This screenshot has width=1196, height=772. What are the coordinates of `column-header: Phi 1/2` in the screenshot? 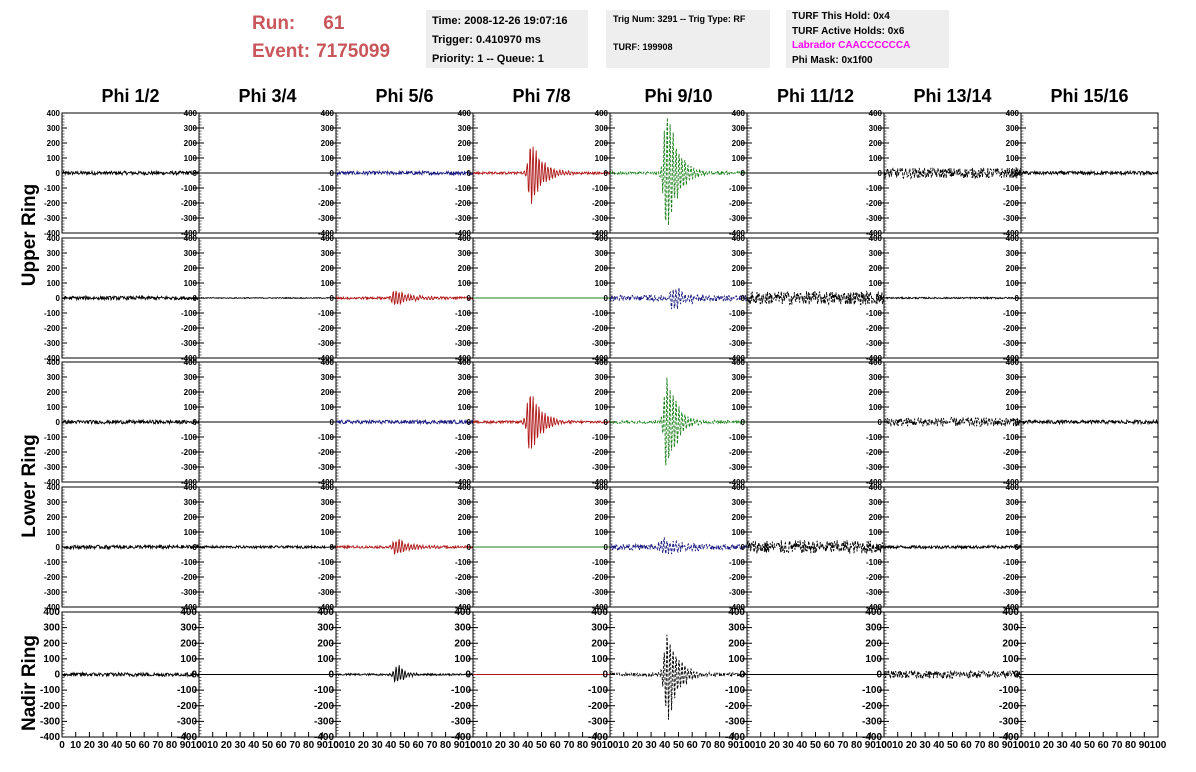 It's located at (130, 96).